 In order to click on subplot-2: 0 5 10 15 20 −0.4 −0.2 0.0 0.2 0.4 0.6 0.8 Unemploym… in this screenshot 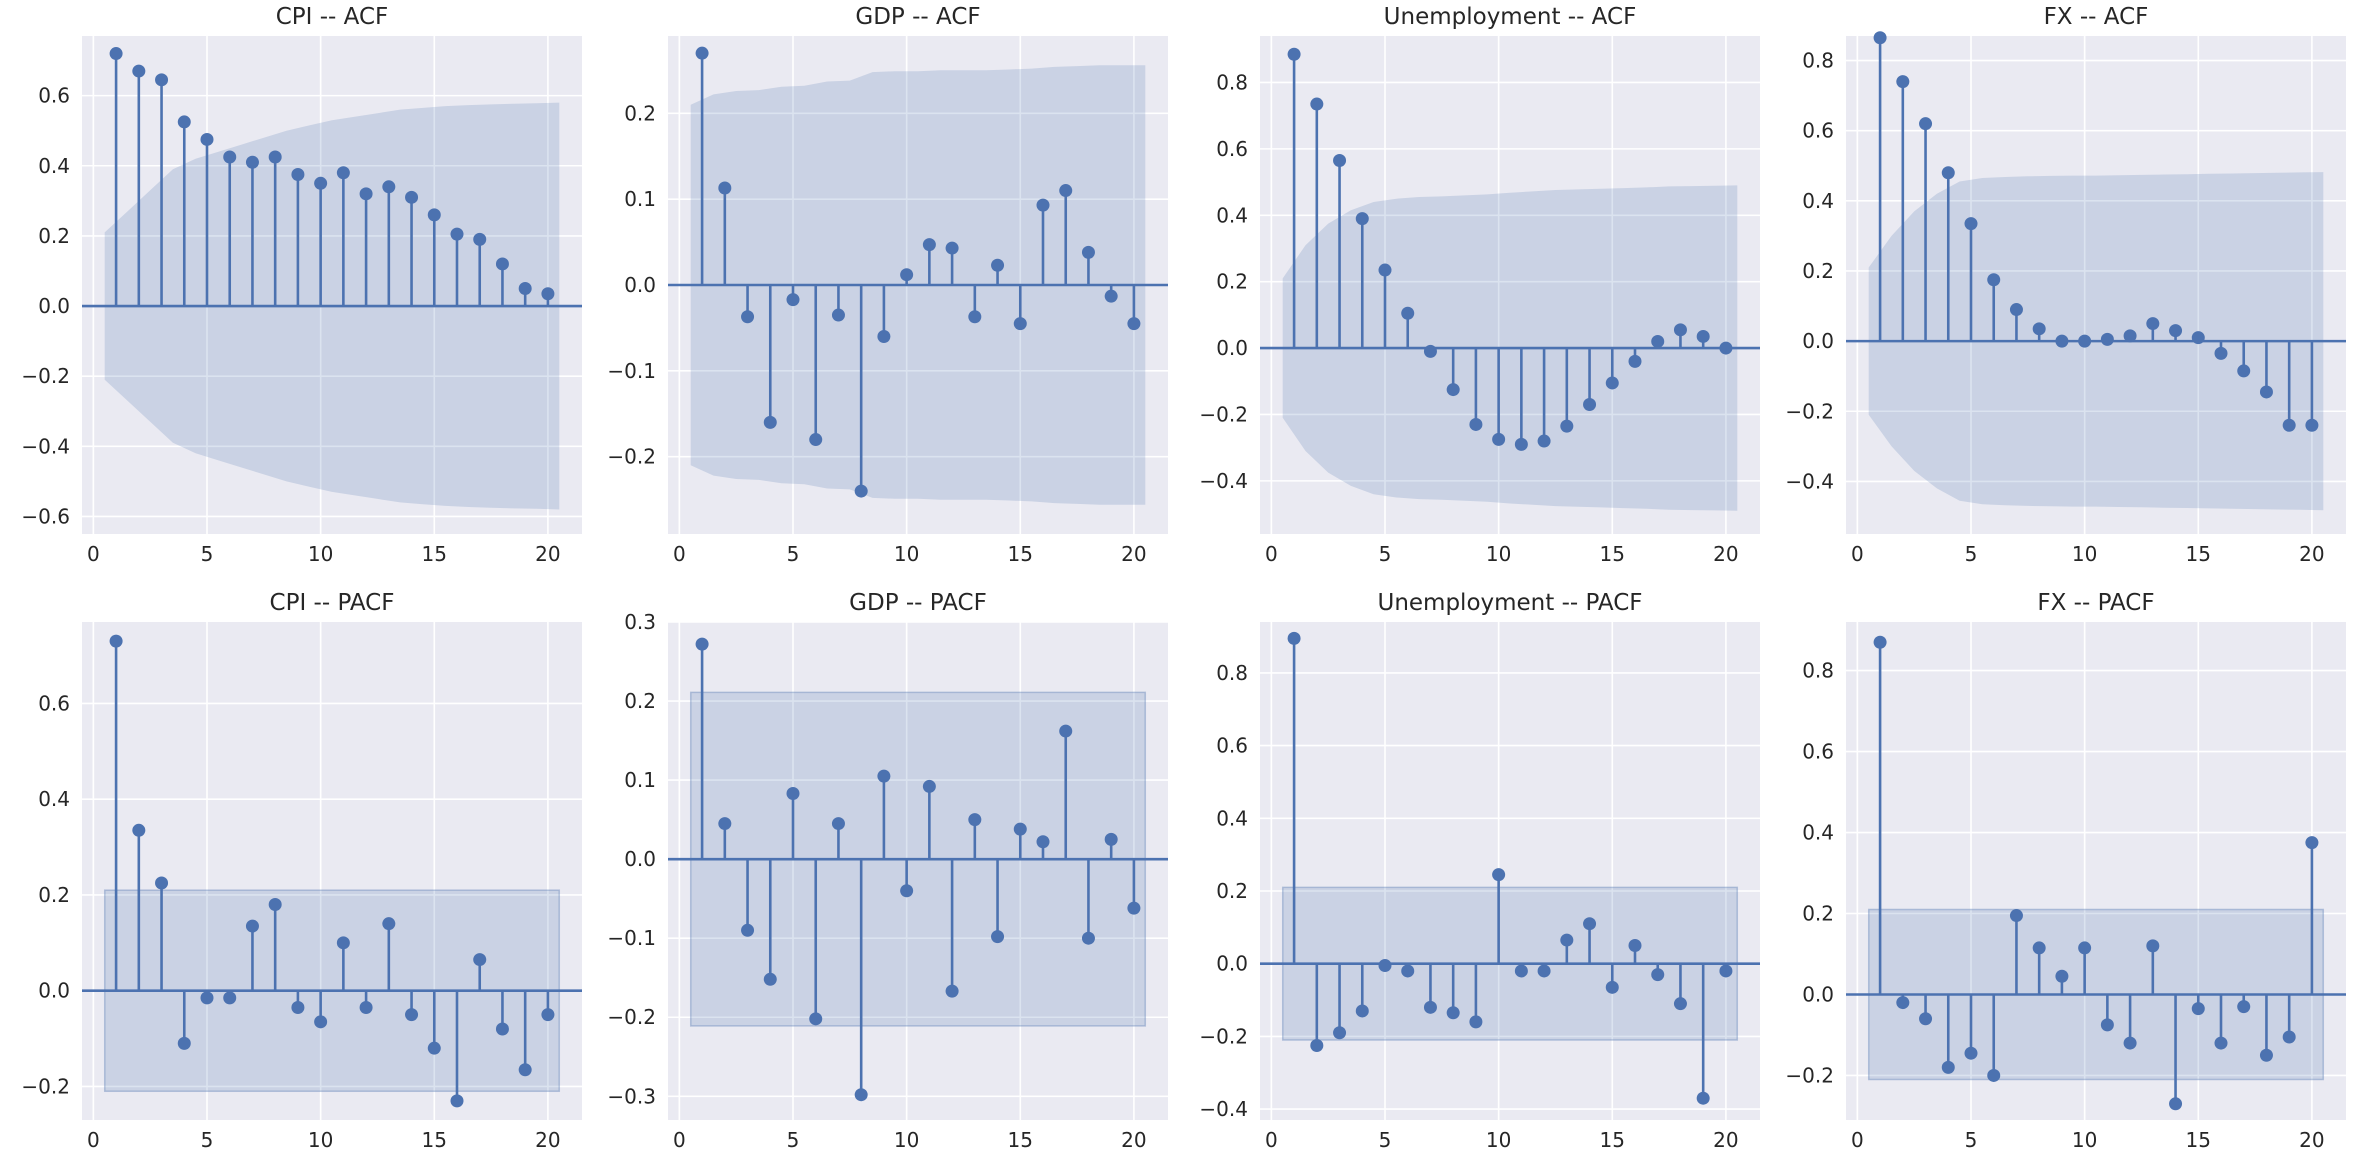, I will do `click(1479, 285)`.